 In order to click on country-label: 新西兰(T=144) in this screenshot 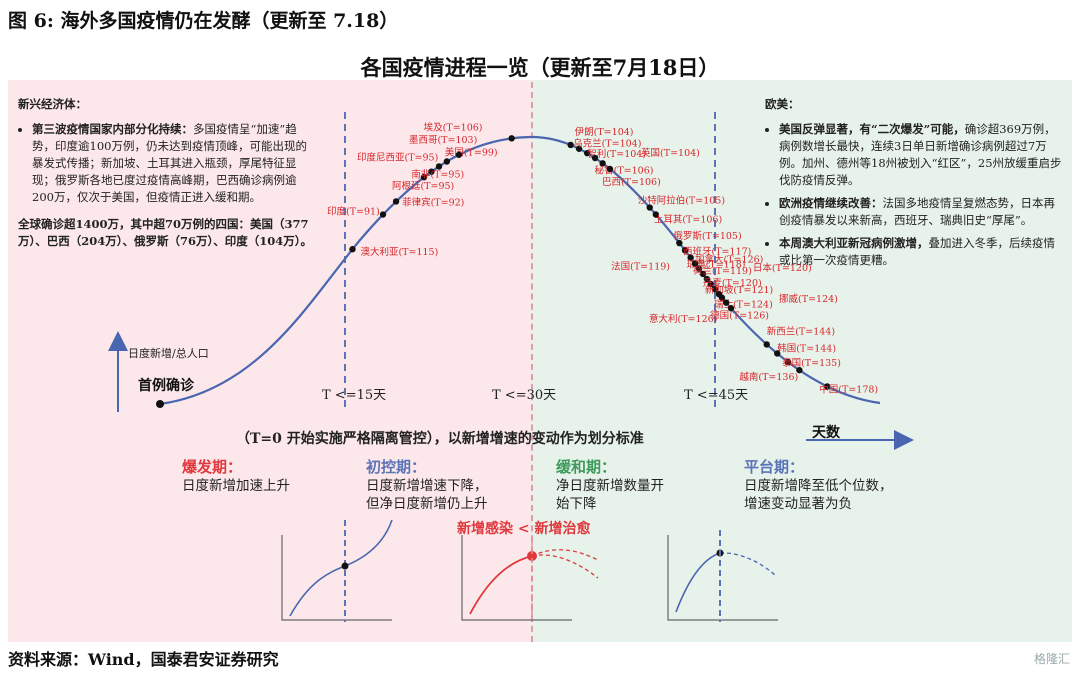, I will do `click(801, 331)`.